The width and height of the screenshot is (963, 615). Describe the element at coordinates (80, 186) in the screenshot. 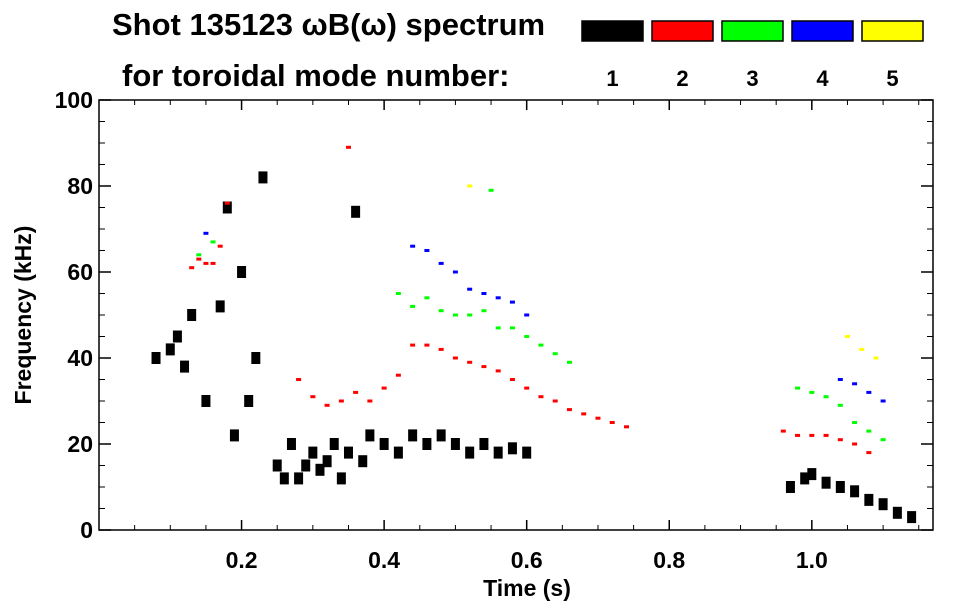

I see `y-tick-label: 80` at that location.